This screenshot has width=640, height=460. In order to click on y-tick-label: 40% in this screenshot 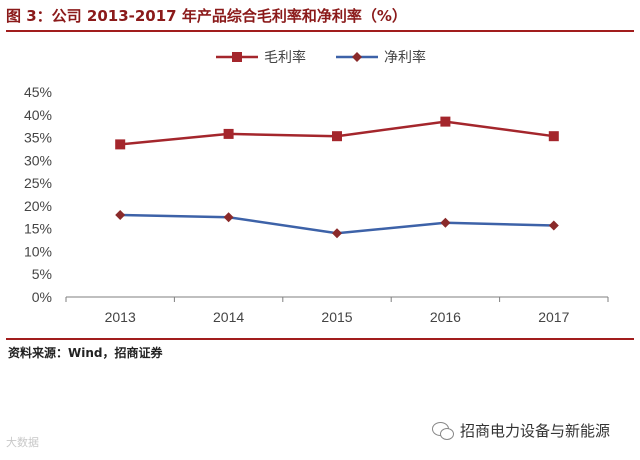, I will do `click(38, 115)`.